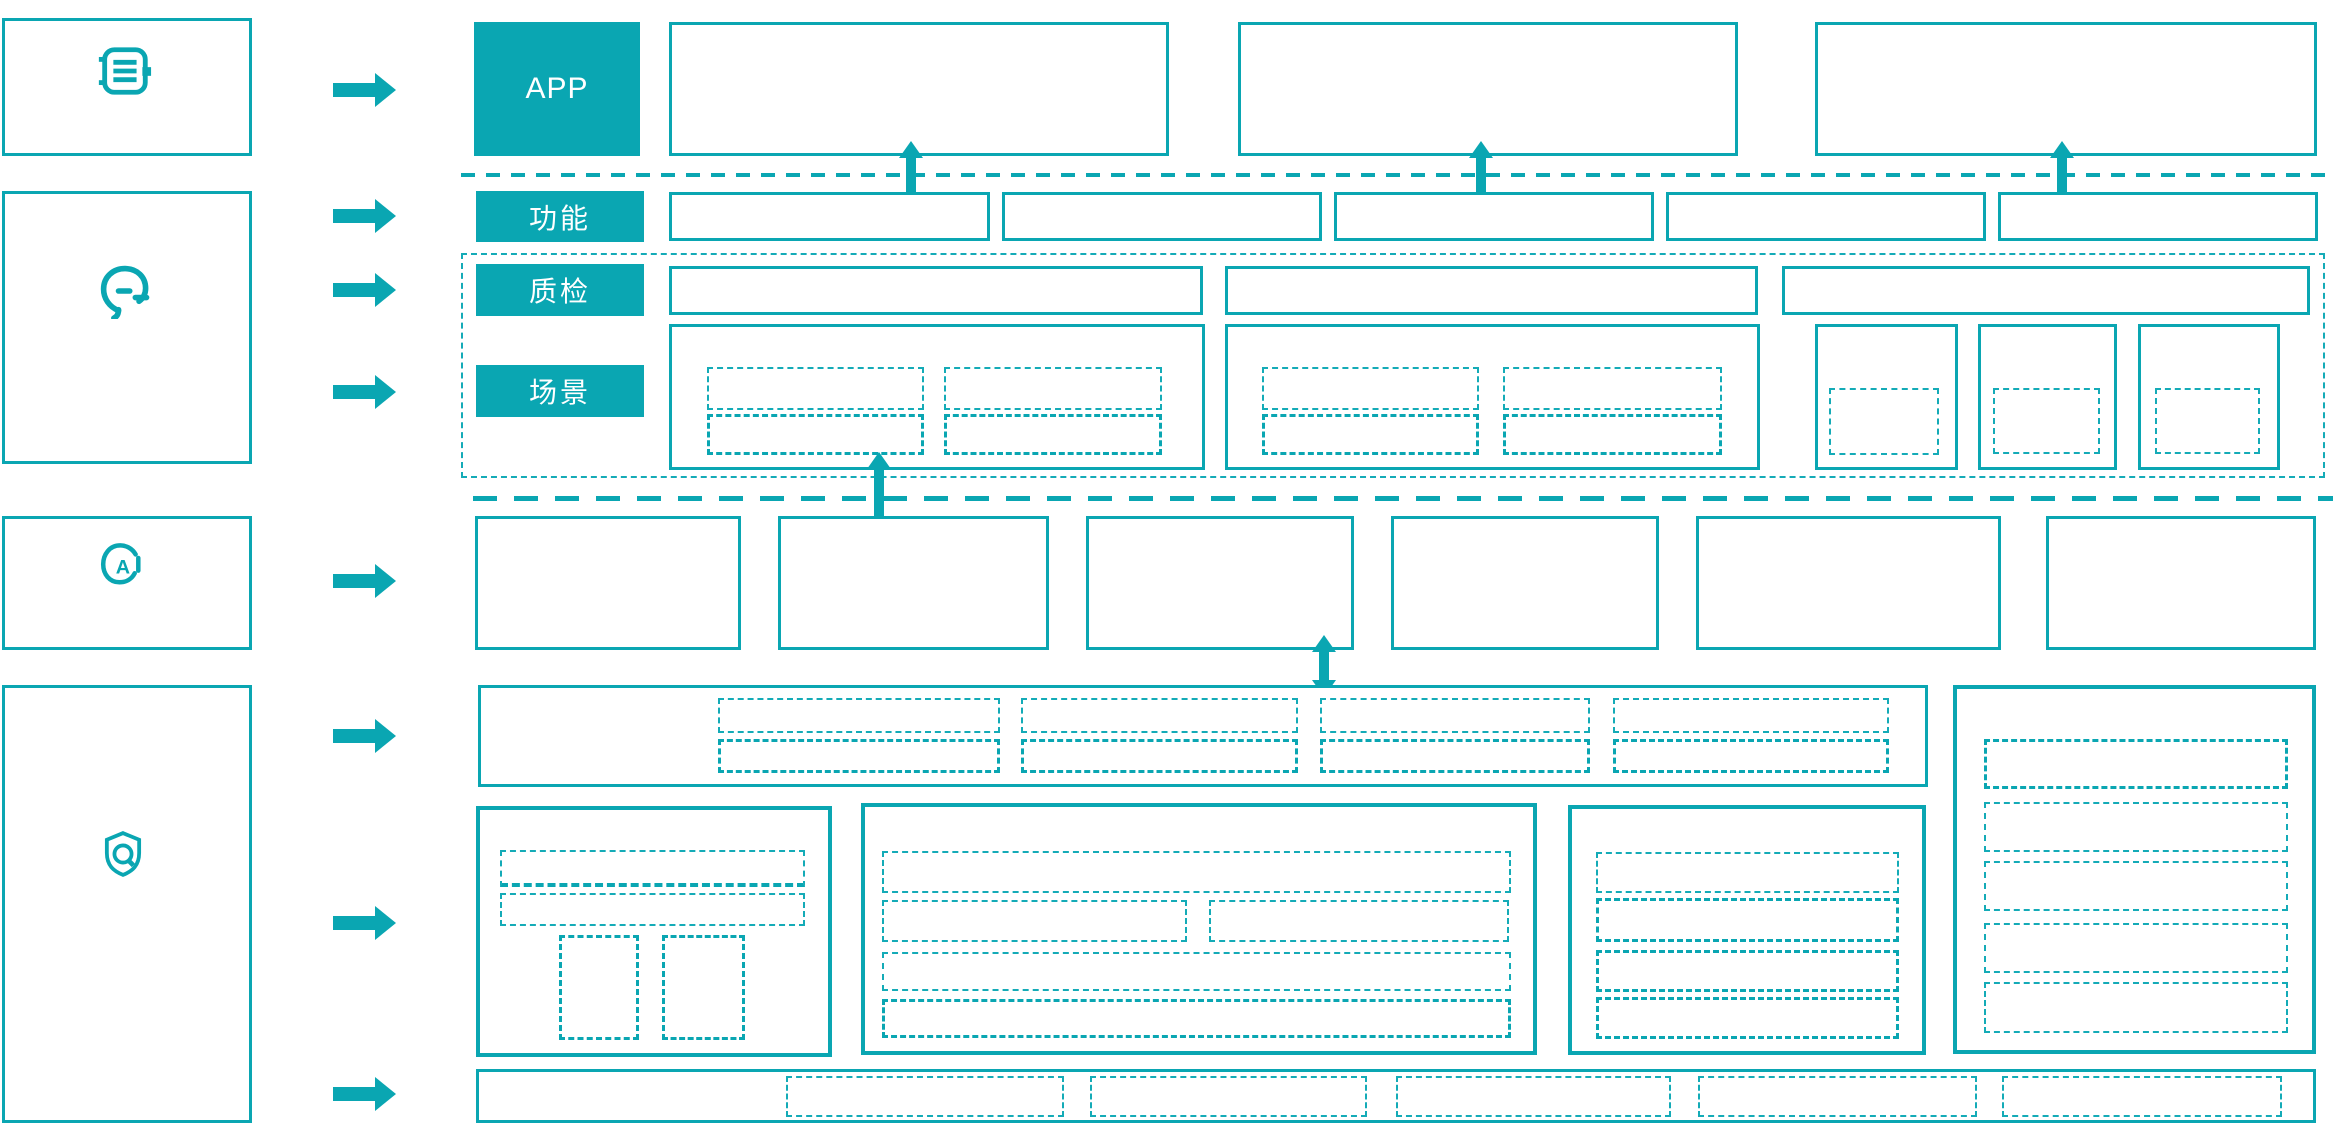  I want to click on detail-middle-row-2a, so click(1034, 921).